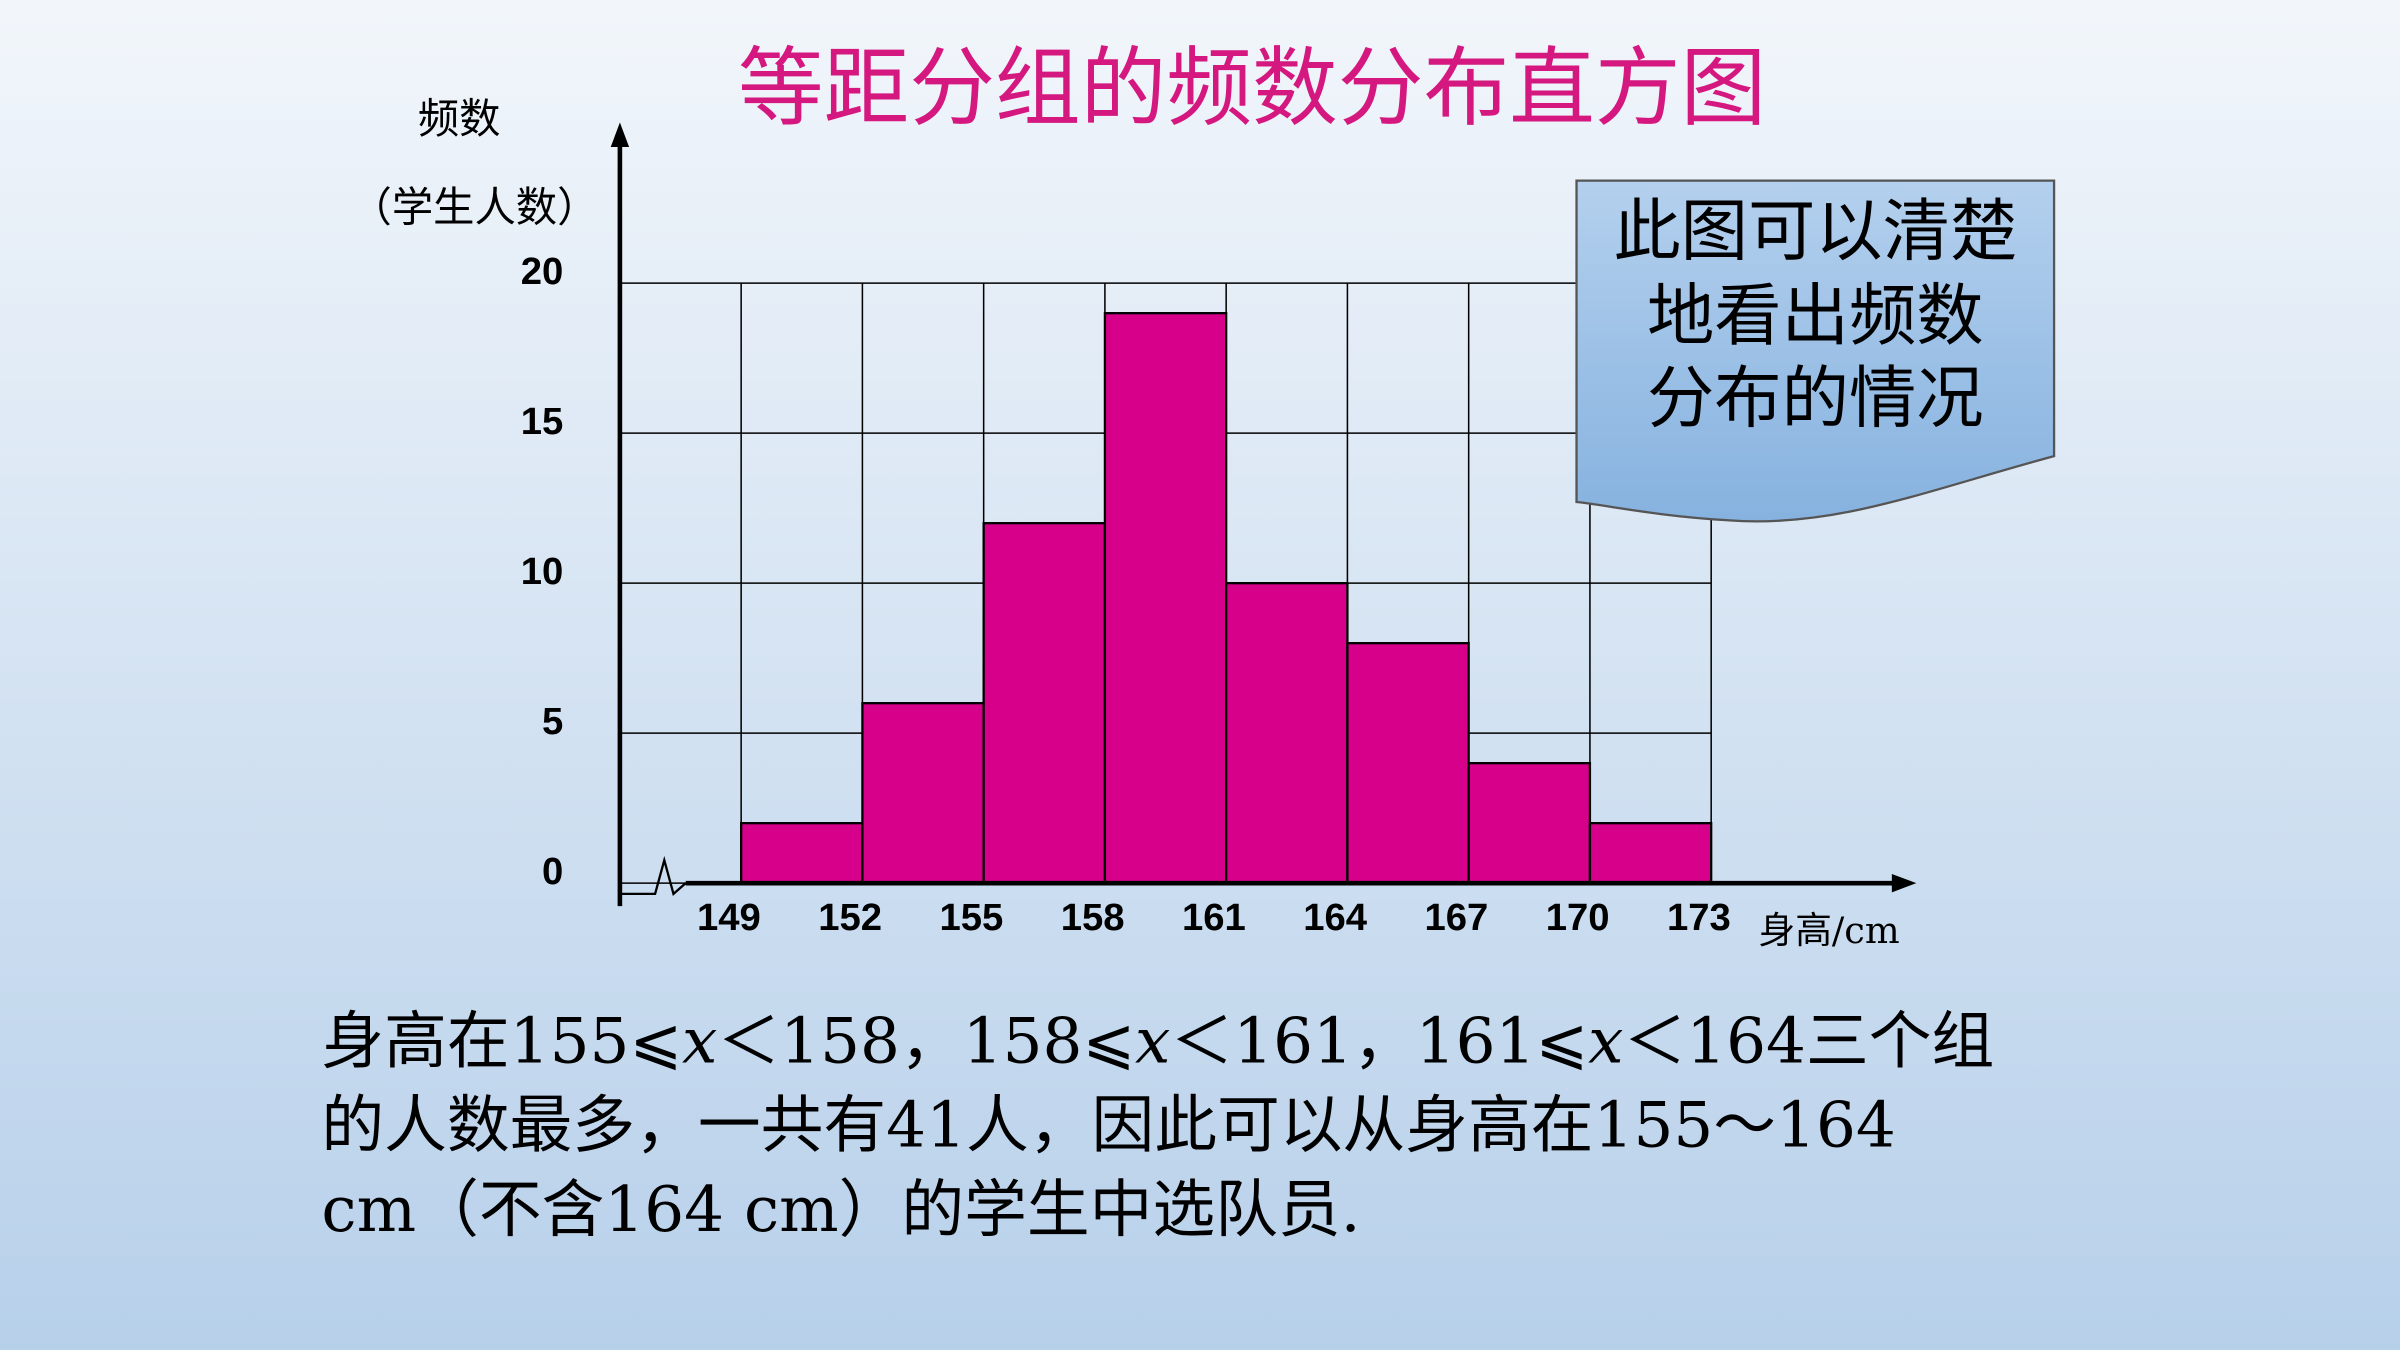 This screenshot has height=1350, width=2400. Describe the element at coordinates (1815, 315) in the screenshot. I see `callout-text: 地看出频数` at that location.